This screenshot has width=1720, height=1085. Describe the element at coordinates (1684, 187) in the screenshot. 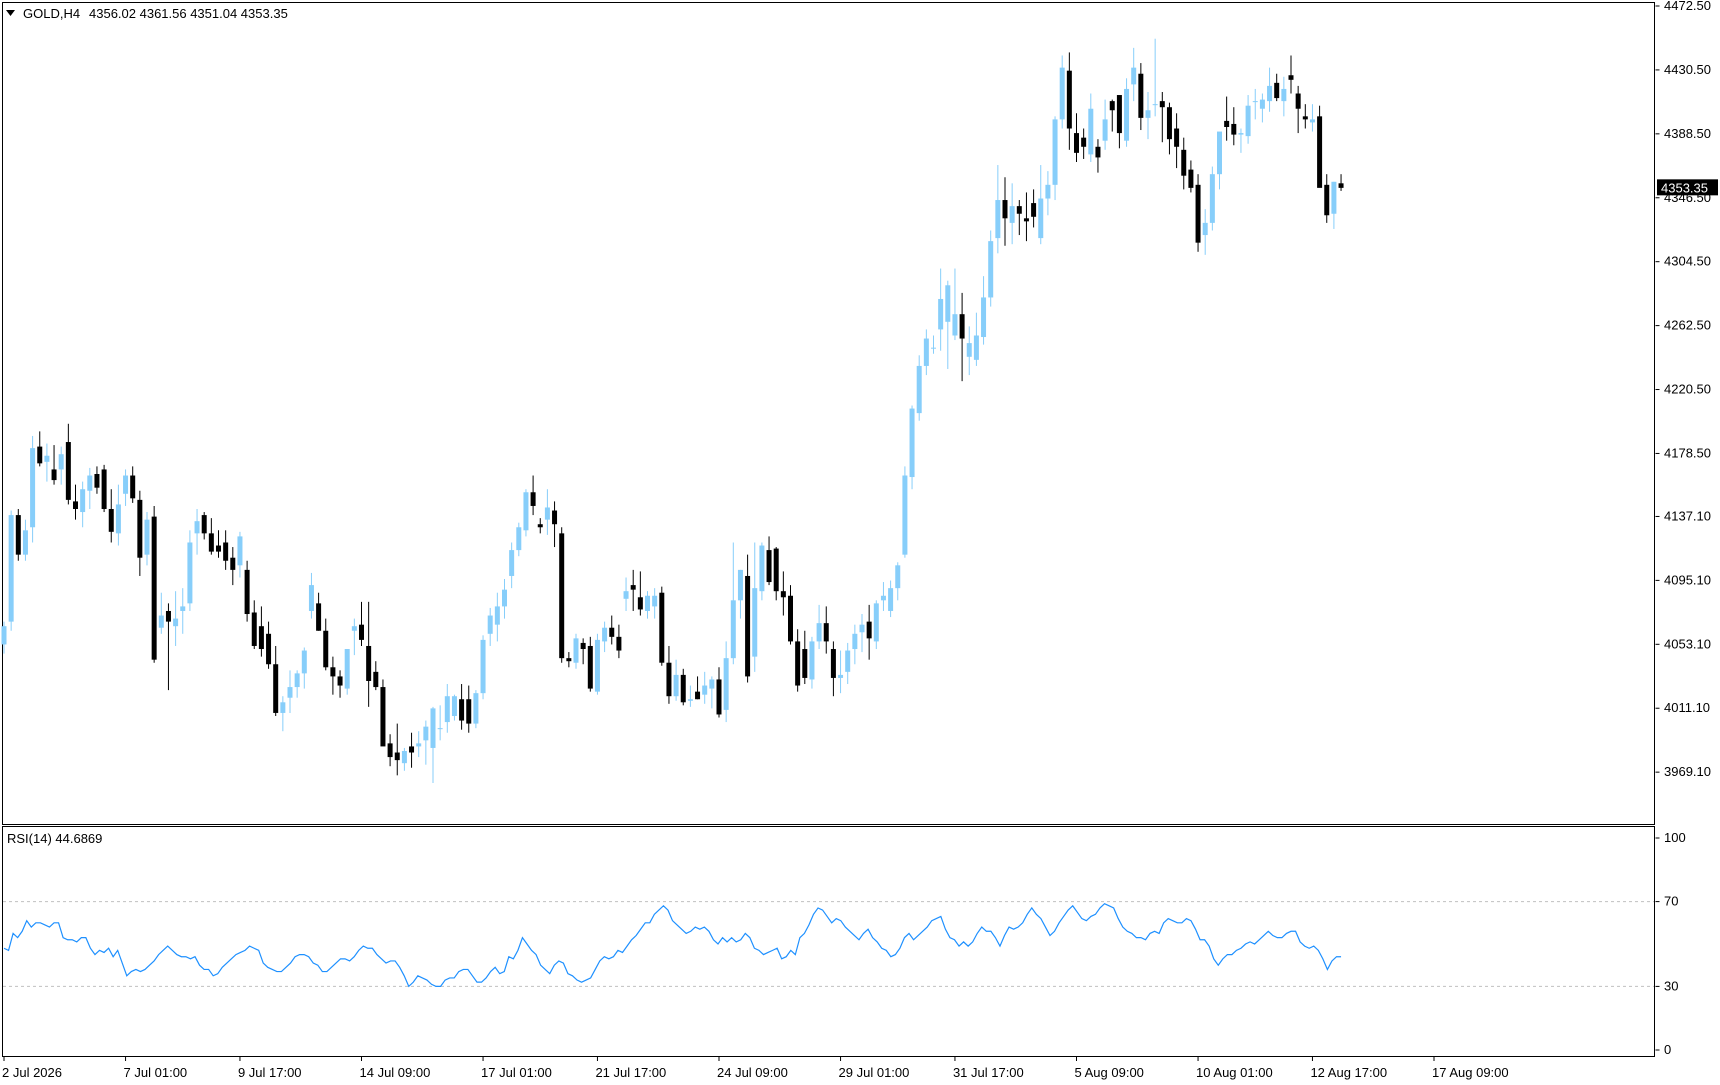

I see `current-price-label: 4353.35` at that location.